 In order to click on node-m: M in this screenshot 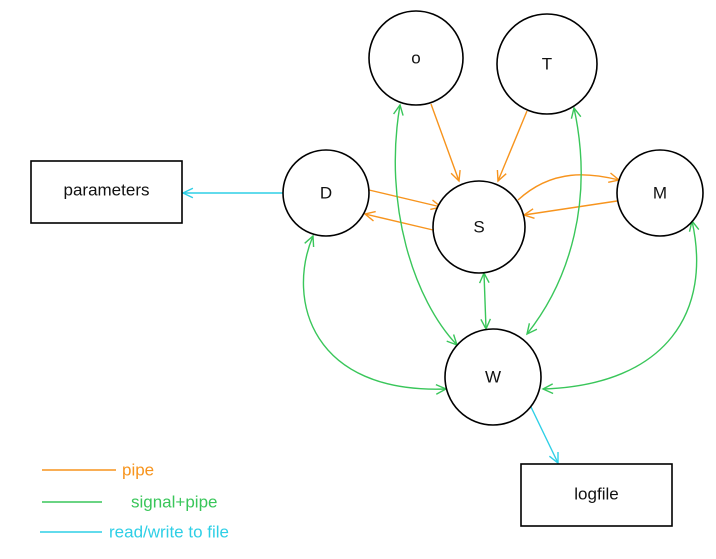, I will do `click(660, 193)`.